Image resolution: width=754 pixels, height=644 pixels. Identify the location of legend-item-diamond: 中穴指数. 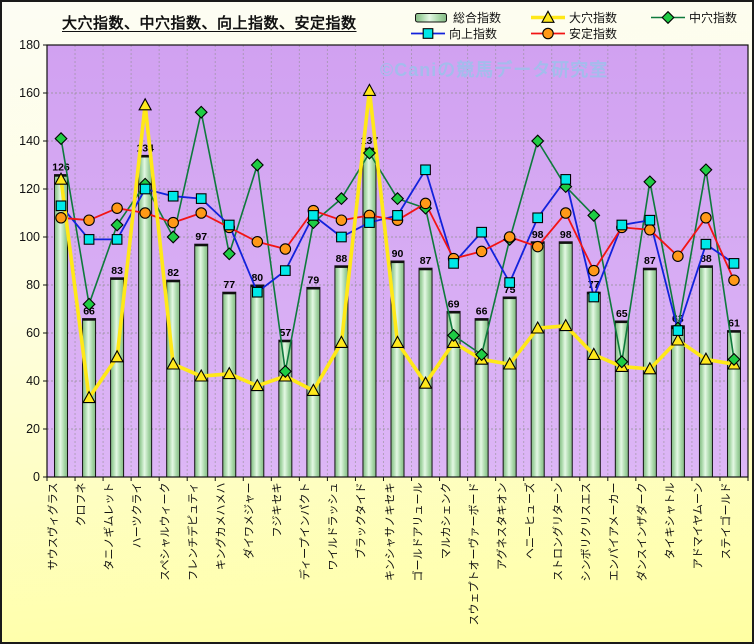
(693, 17).